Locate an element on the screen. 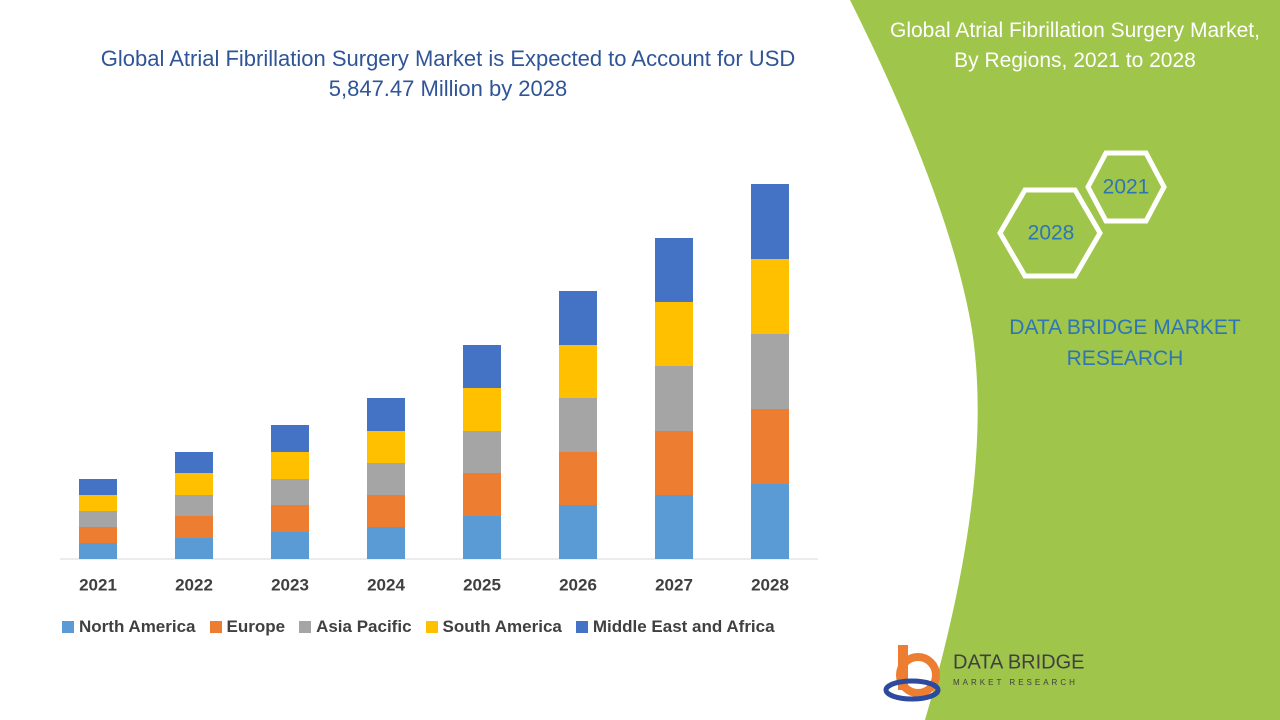 The image size is (1280, 720). logo-name: DATA BRIDGE is located at coordinates (1019, 662).